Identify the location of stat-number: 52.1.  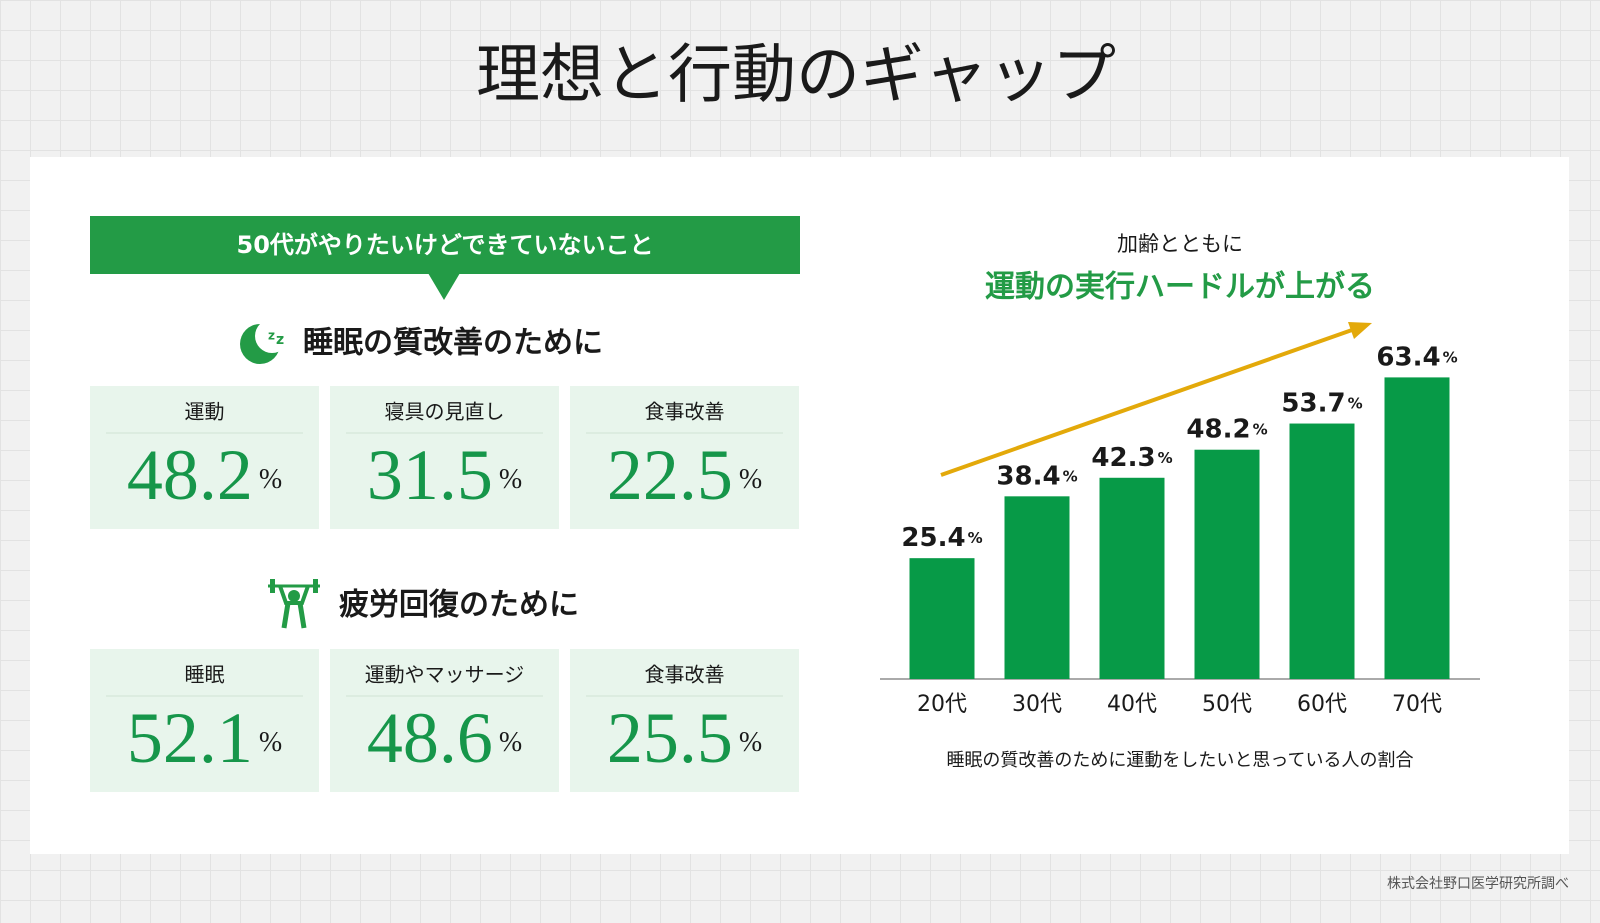
(190, 738).